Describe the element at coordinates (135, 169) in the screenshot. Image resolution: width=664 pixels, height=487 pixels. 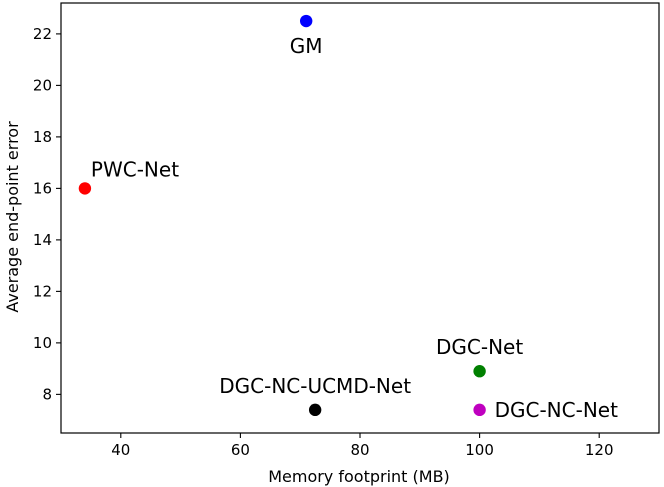
I see `point-label-pwc-net: PWC-Net` at that location.